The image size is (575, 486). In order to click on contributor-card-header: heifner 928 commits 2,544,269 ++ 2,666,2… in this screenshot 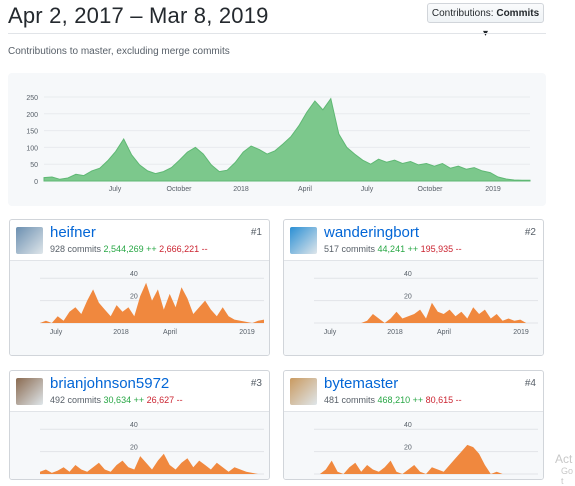, I will do `click(139, 240)`.